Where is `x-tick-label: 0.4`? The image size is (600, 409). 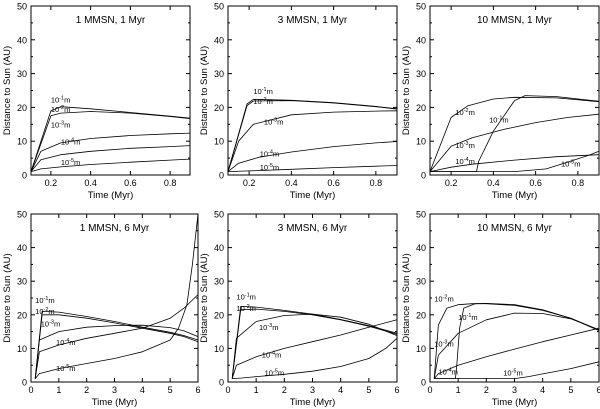 x-tick-label: 0.4 is located at coordinates (90, 183).